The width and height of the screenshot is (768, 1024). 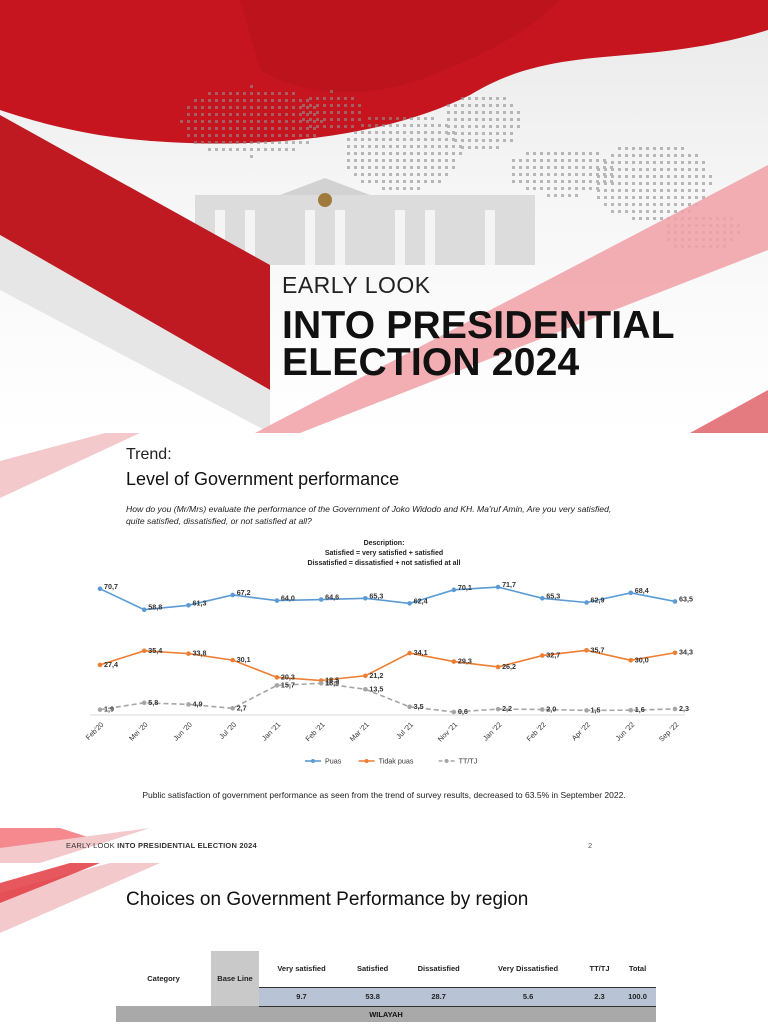 I want to click on data-label: 2,7, so click(x=242, y=707).